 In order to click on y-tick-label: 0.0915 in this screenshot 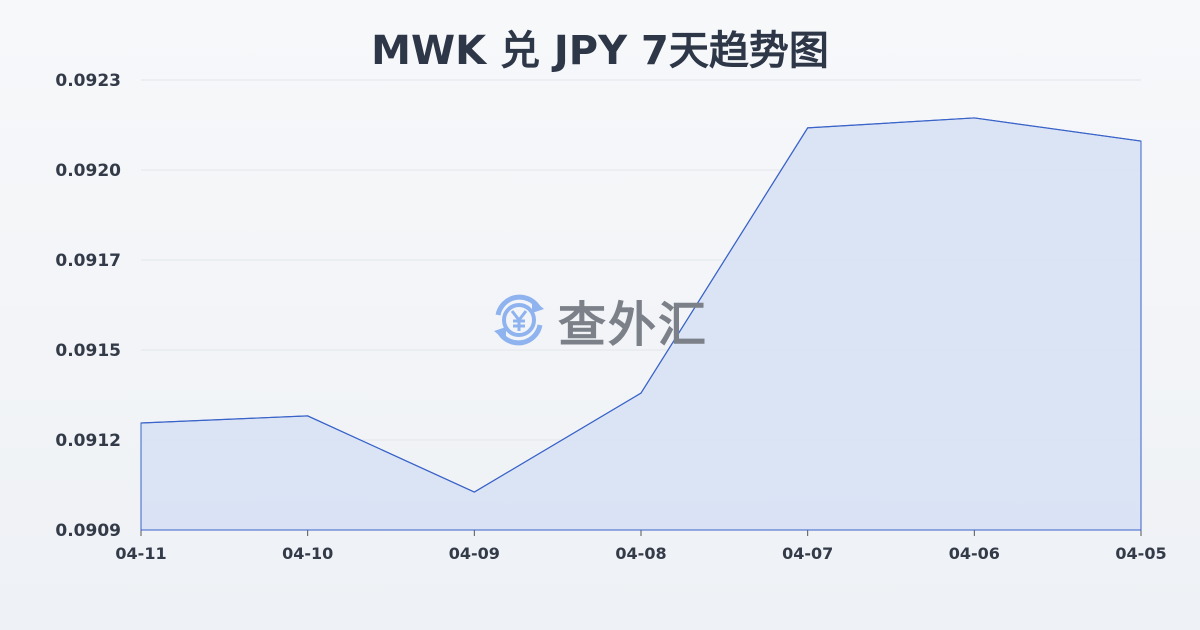, I will do `click(88, 351)`.